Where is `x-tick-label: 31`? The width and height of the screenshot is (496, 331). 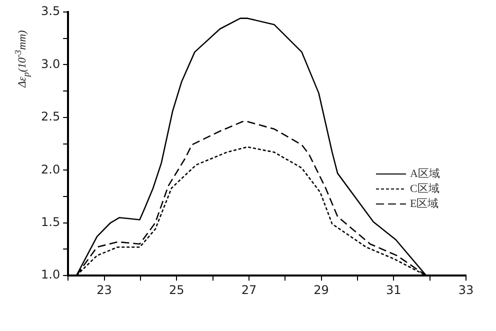 x-tick-label: 31 is located at coordinates (394, 289).